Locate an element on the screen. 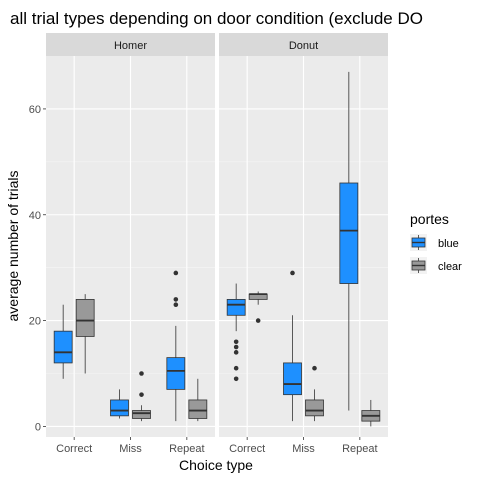 The image size is (480, 480). boxplot-homer-correct-clear is located at coordinates (85, 334).